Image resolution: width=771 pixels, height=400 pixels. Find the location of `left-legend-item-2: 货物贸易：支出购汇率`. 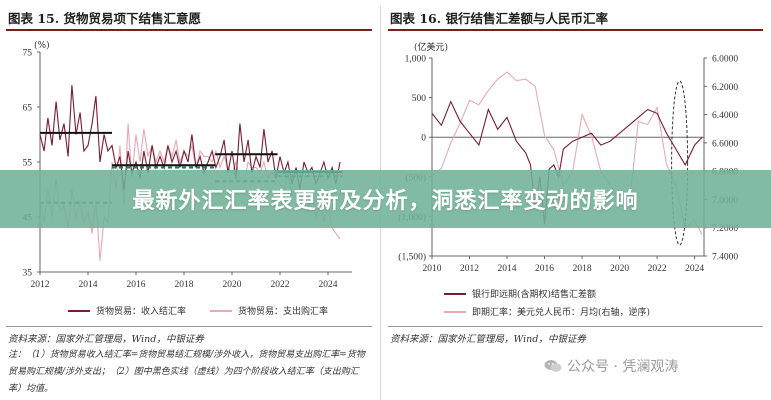

left-legend-item-2: 货物贸易：支出购汇率 is located at coordinates (269, 310).